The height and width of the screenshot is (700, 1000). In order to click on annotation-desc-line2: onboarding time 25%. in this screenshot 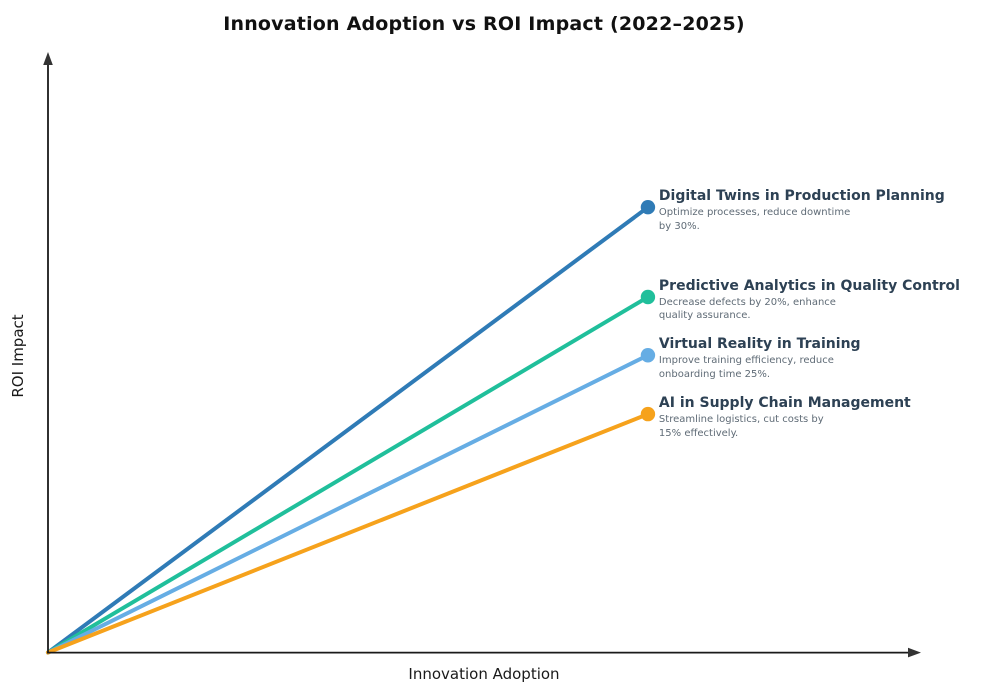, I will do `click(714, 374)`.